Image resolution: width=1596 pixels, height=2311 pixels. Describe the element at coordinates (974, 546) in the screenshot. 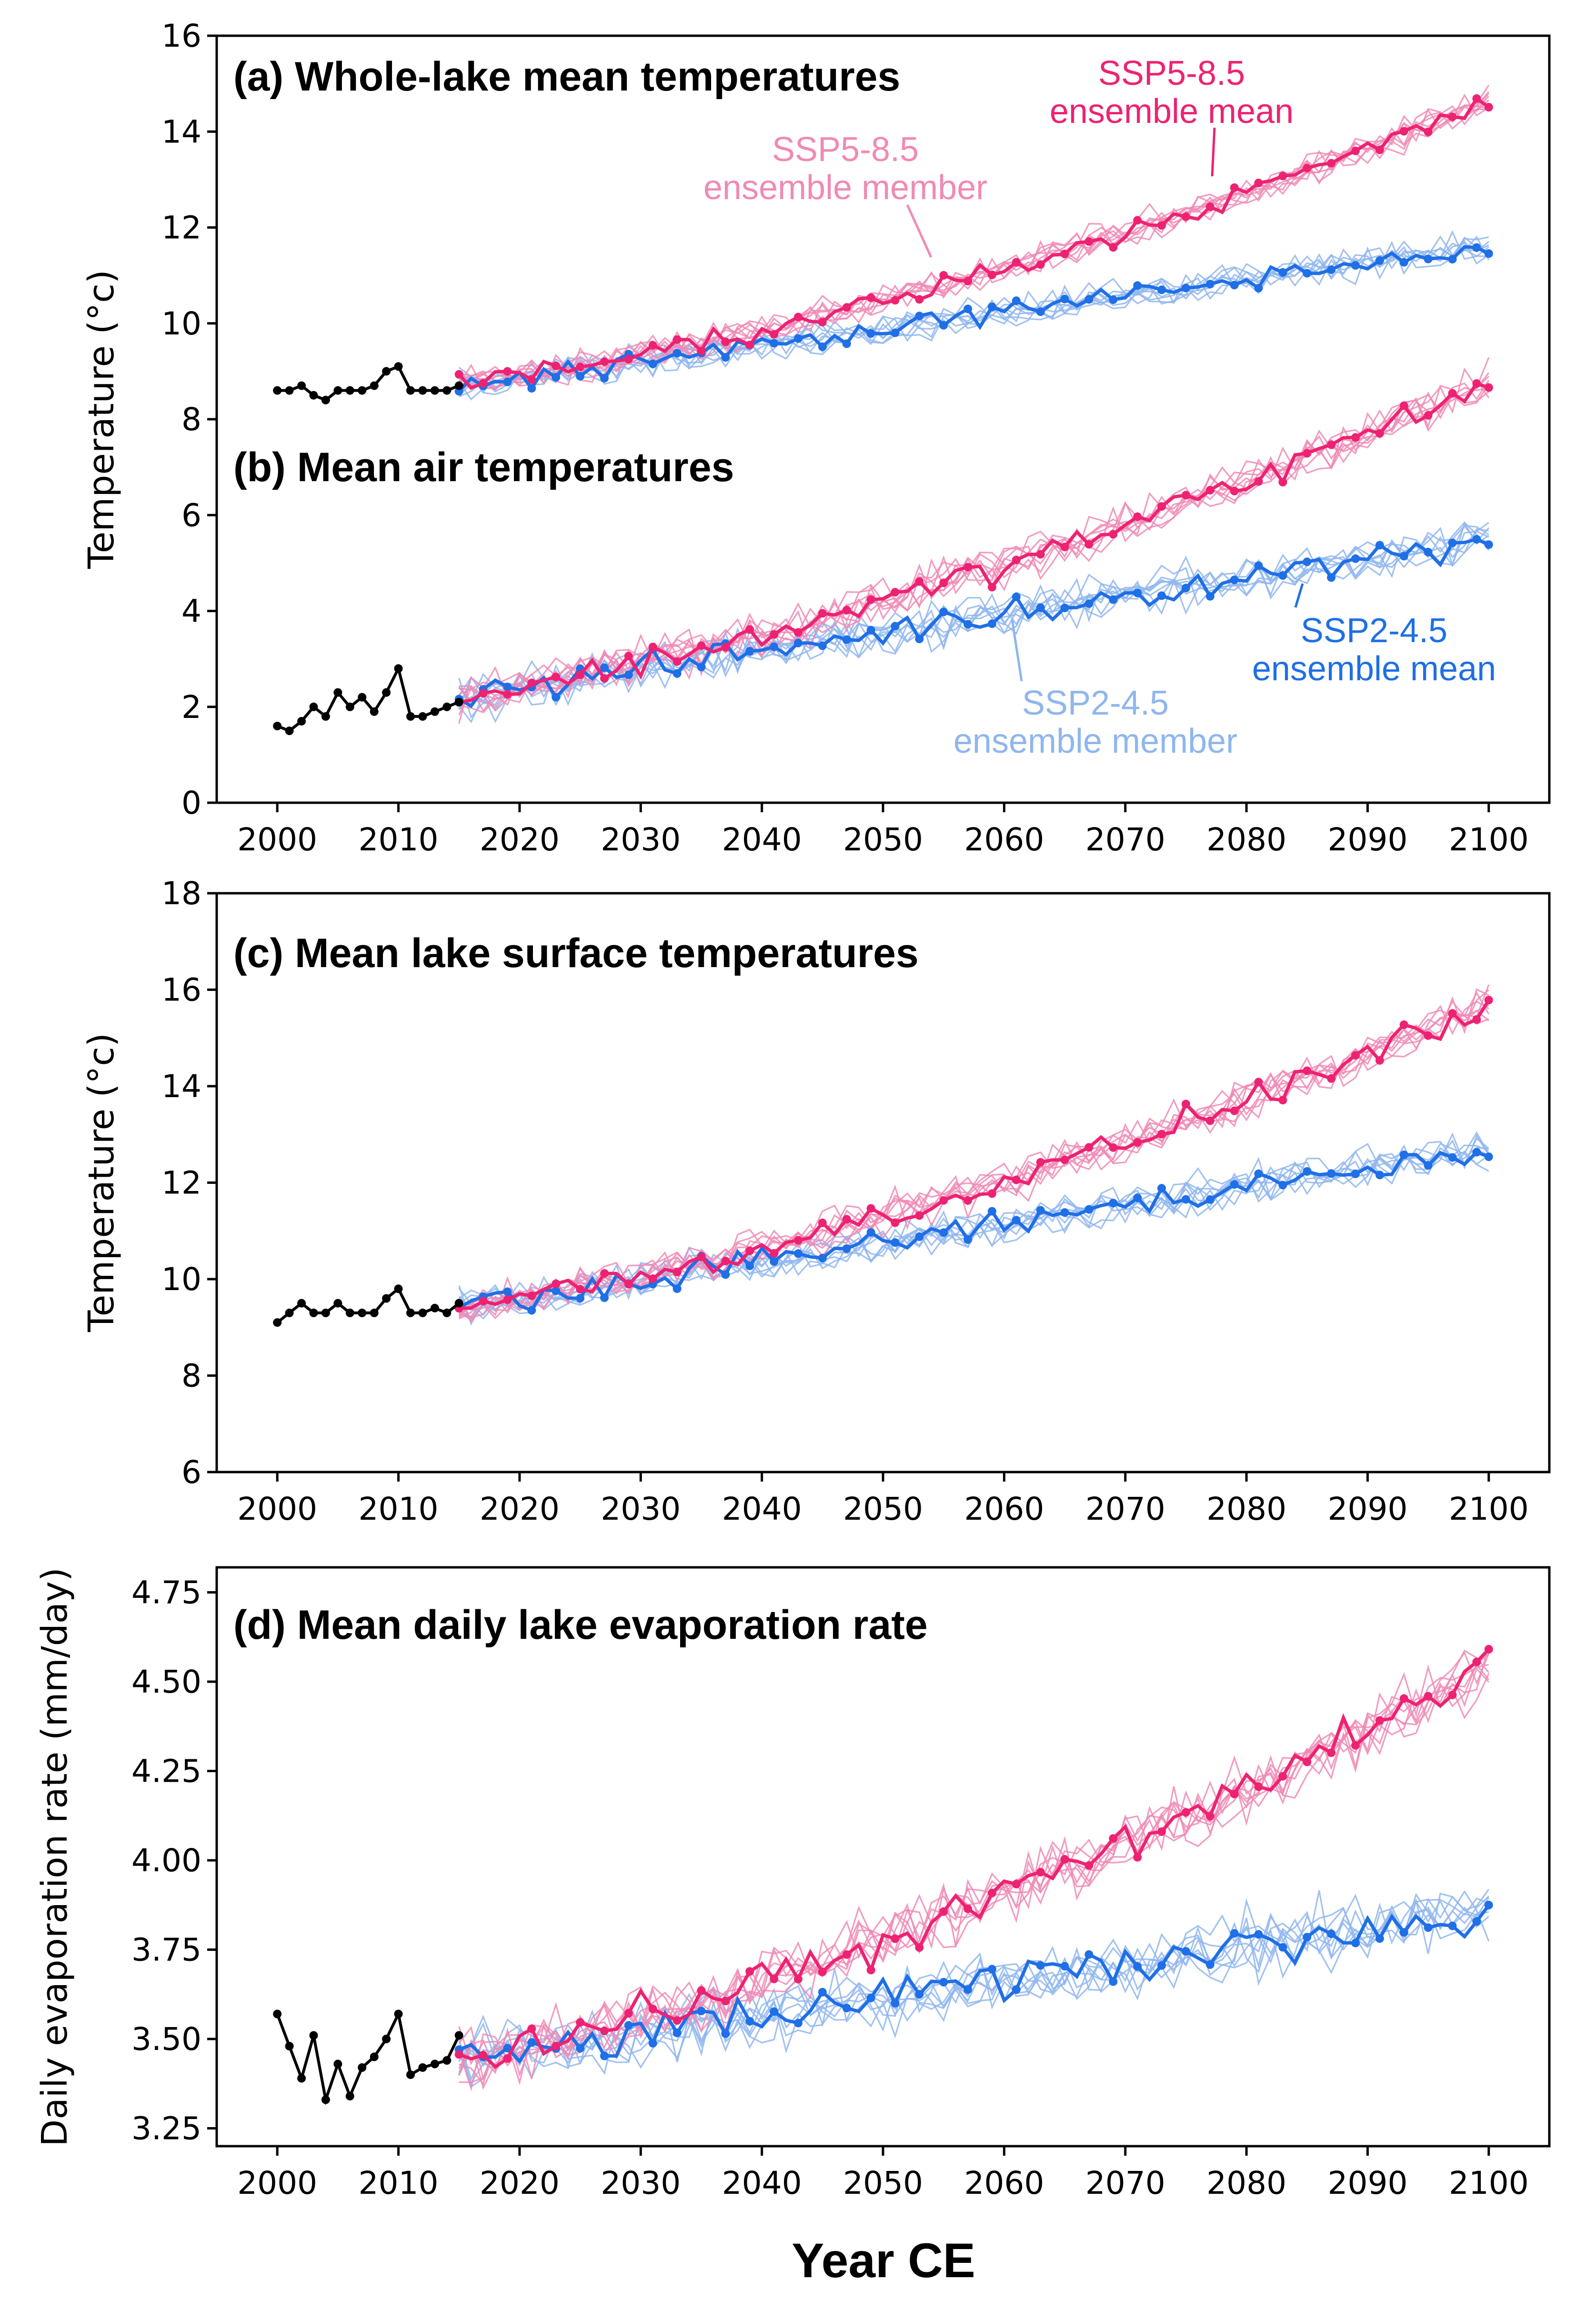

I see `ssp585-member-line` at that location.